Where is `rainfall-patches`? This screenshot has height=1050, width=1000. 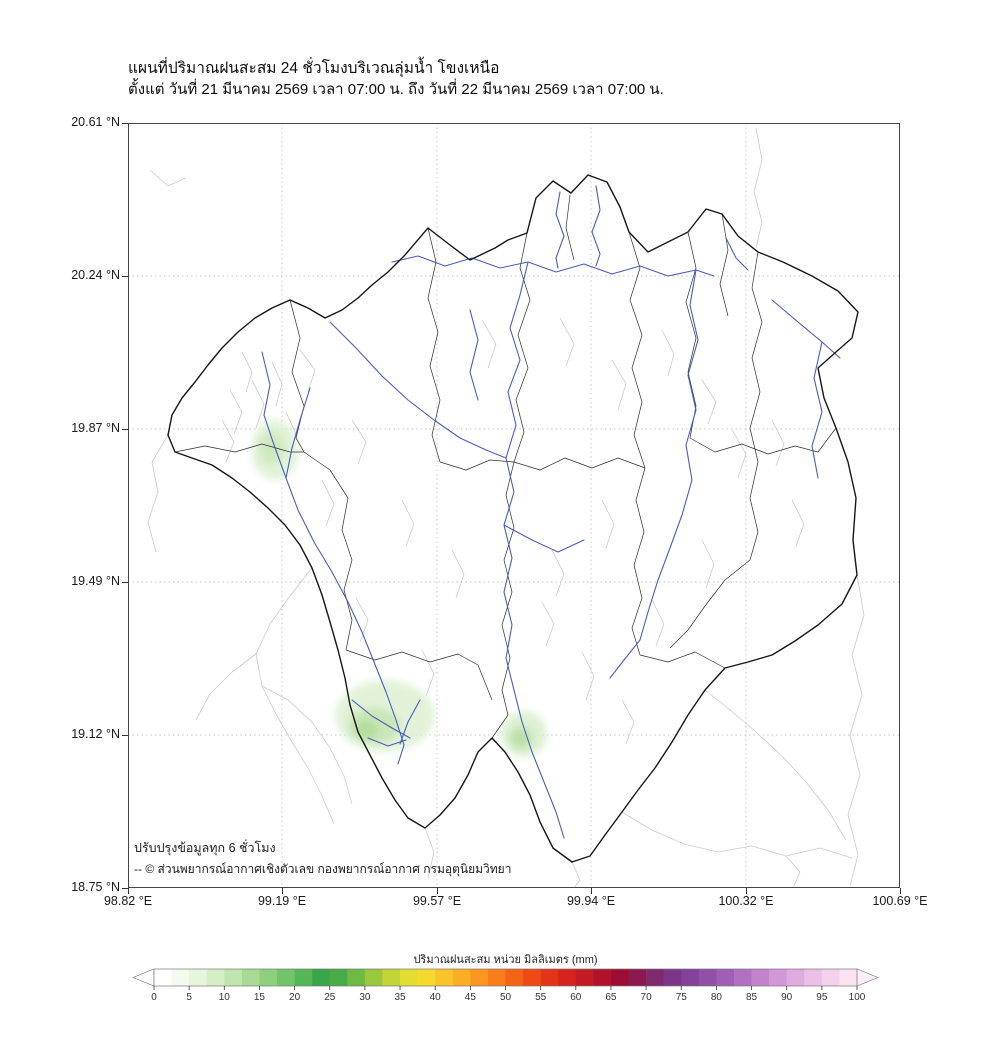 rainfall-patches is located at coordinates (399, 588).